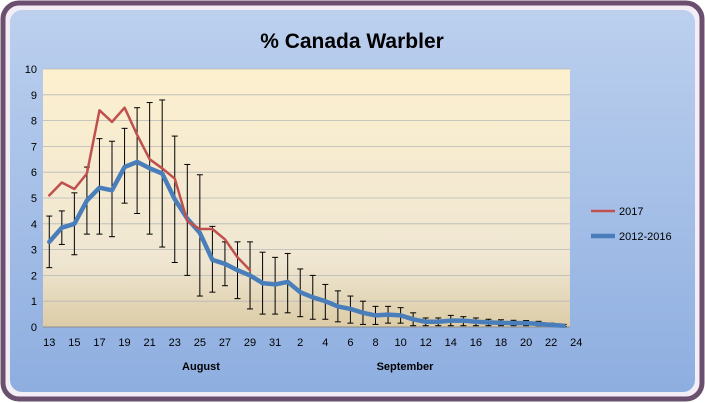  I want to click on month-label-august: August, so click(201, 367).